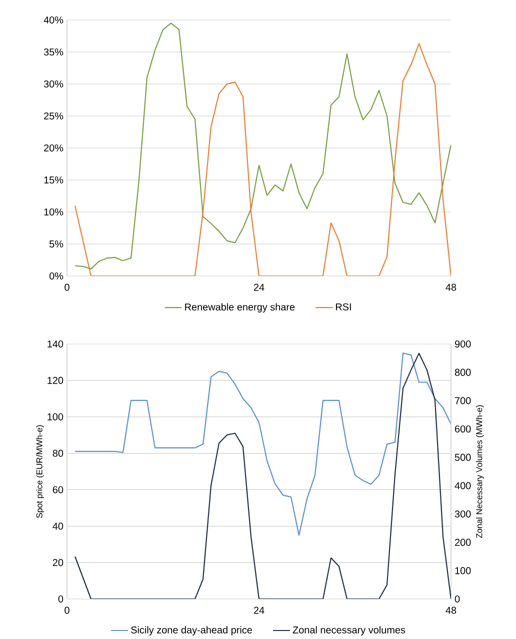 This screenshot has height=639, width=516. What do you see at coordinates (54, 52) in the screenshot?
I see `y-tick-label: 35%` at bounding box center [54, 52].